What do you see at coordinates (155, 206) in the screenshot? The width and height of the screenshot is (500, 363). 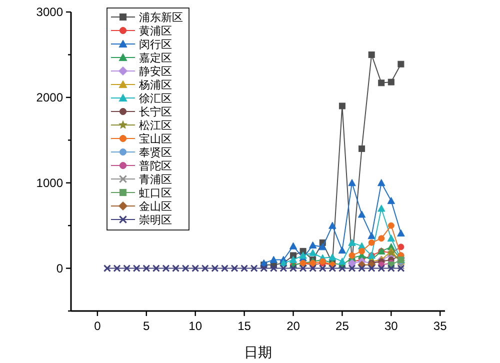 I see `legend-label: 金山区` at bounding box center [155, 206].